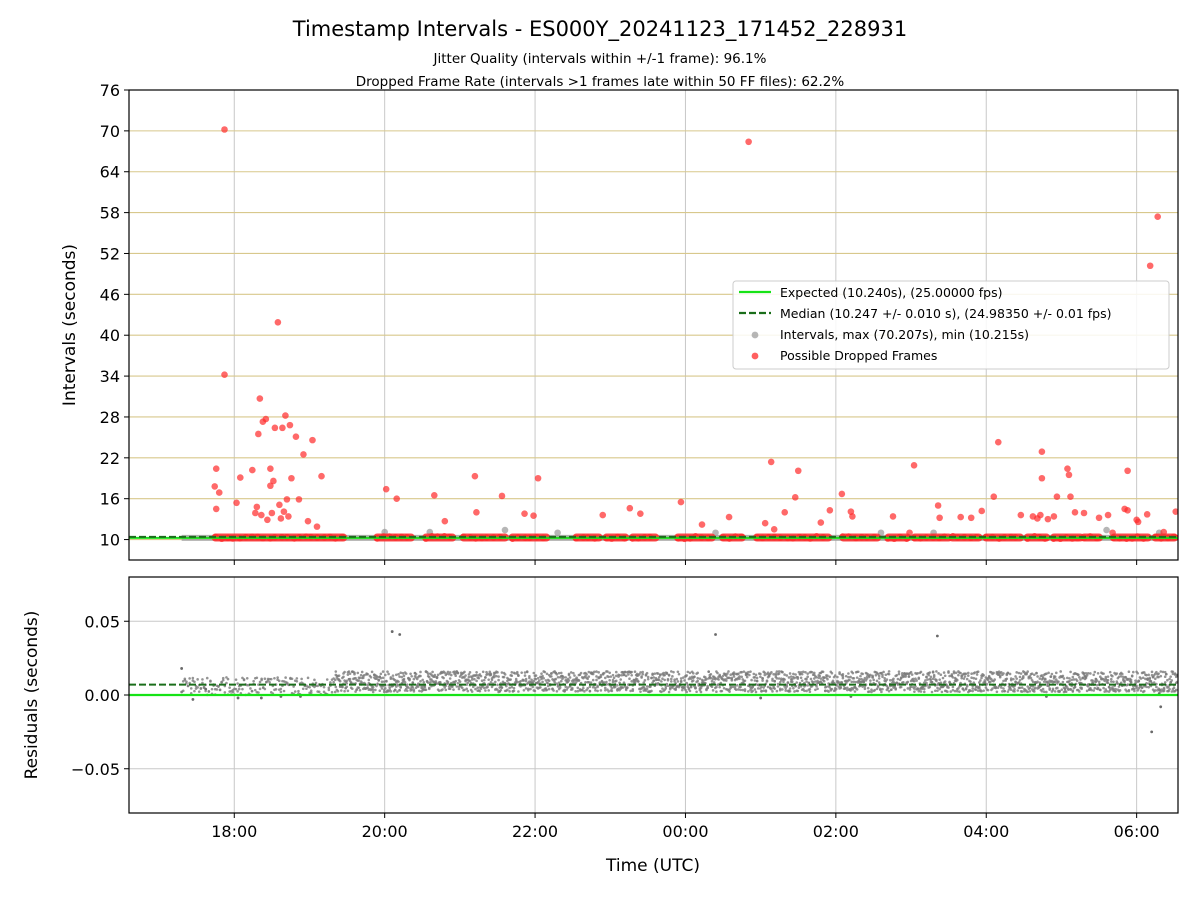 The height and width of the screenshot is (900, 1200). What do you see at coordinates (904, 334) in the screenshot?
I see `legend-intervals-label: Intervals, max (70.207s), min (10.215s)` at bounding box center [904, 334].